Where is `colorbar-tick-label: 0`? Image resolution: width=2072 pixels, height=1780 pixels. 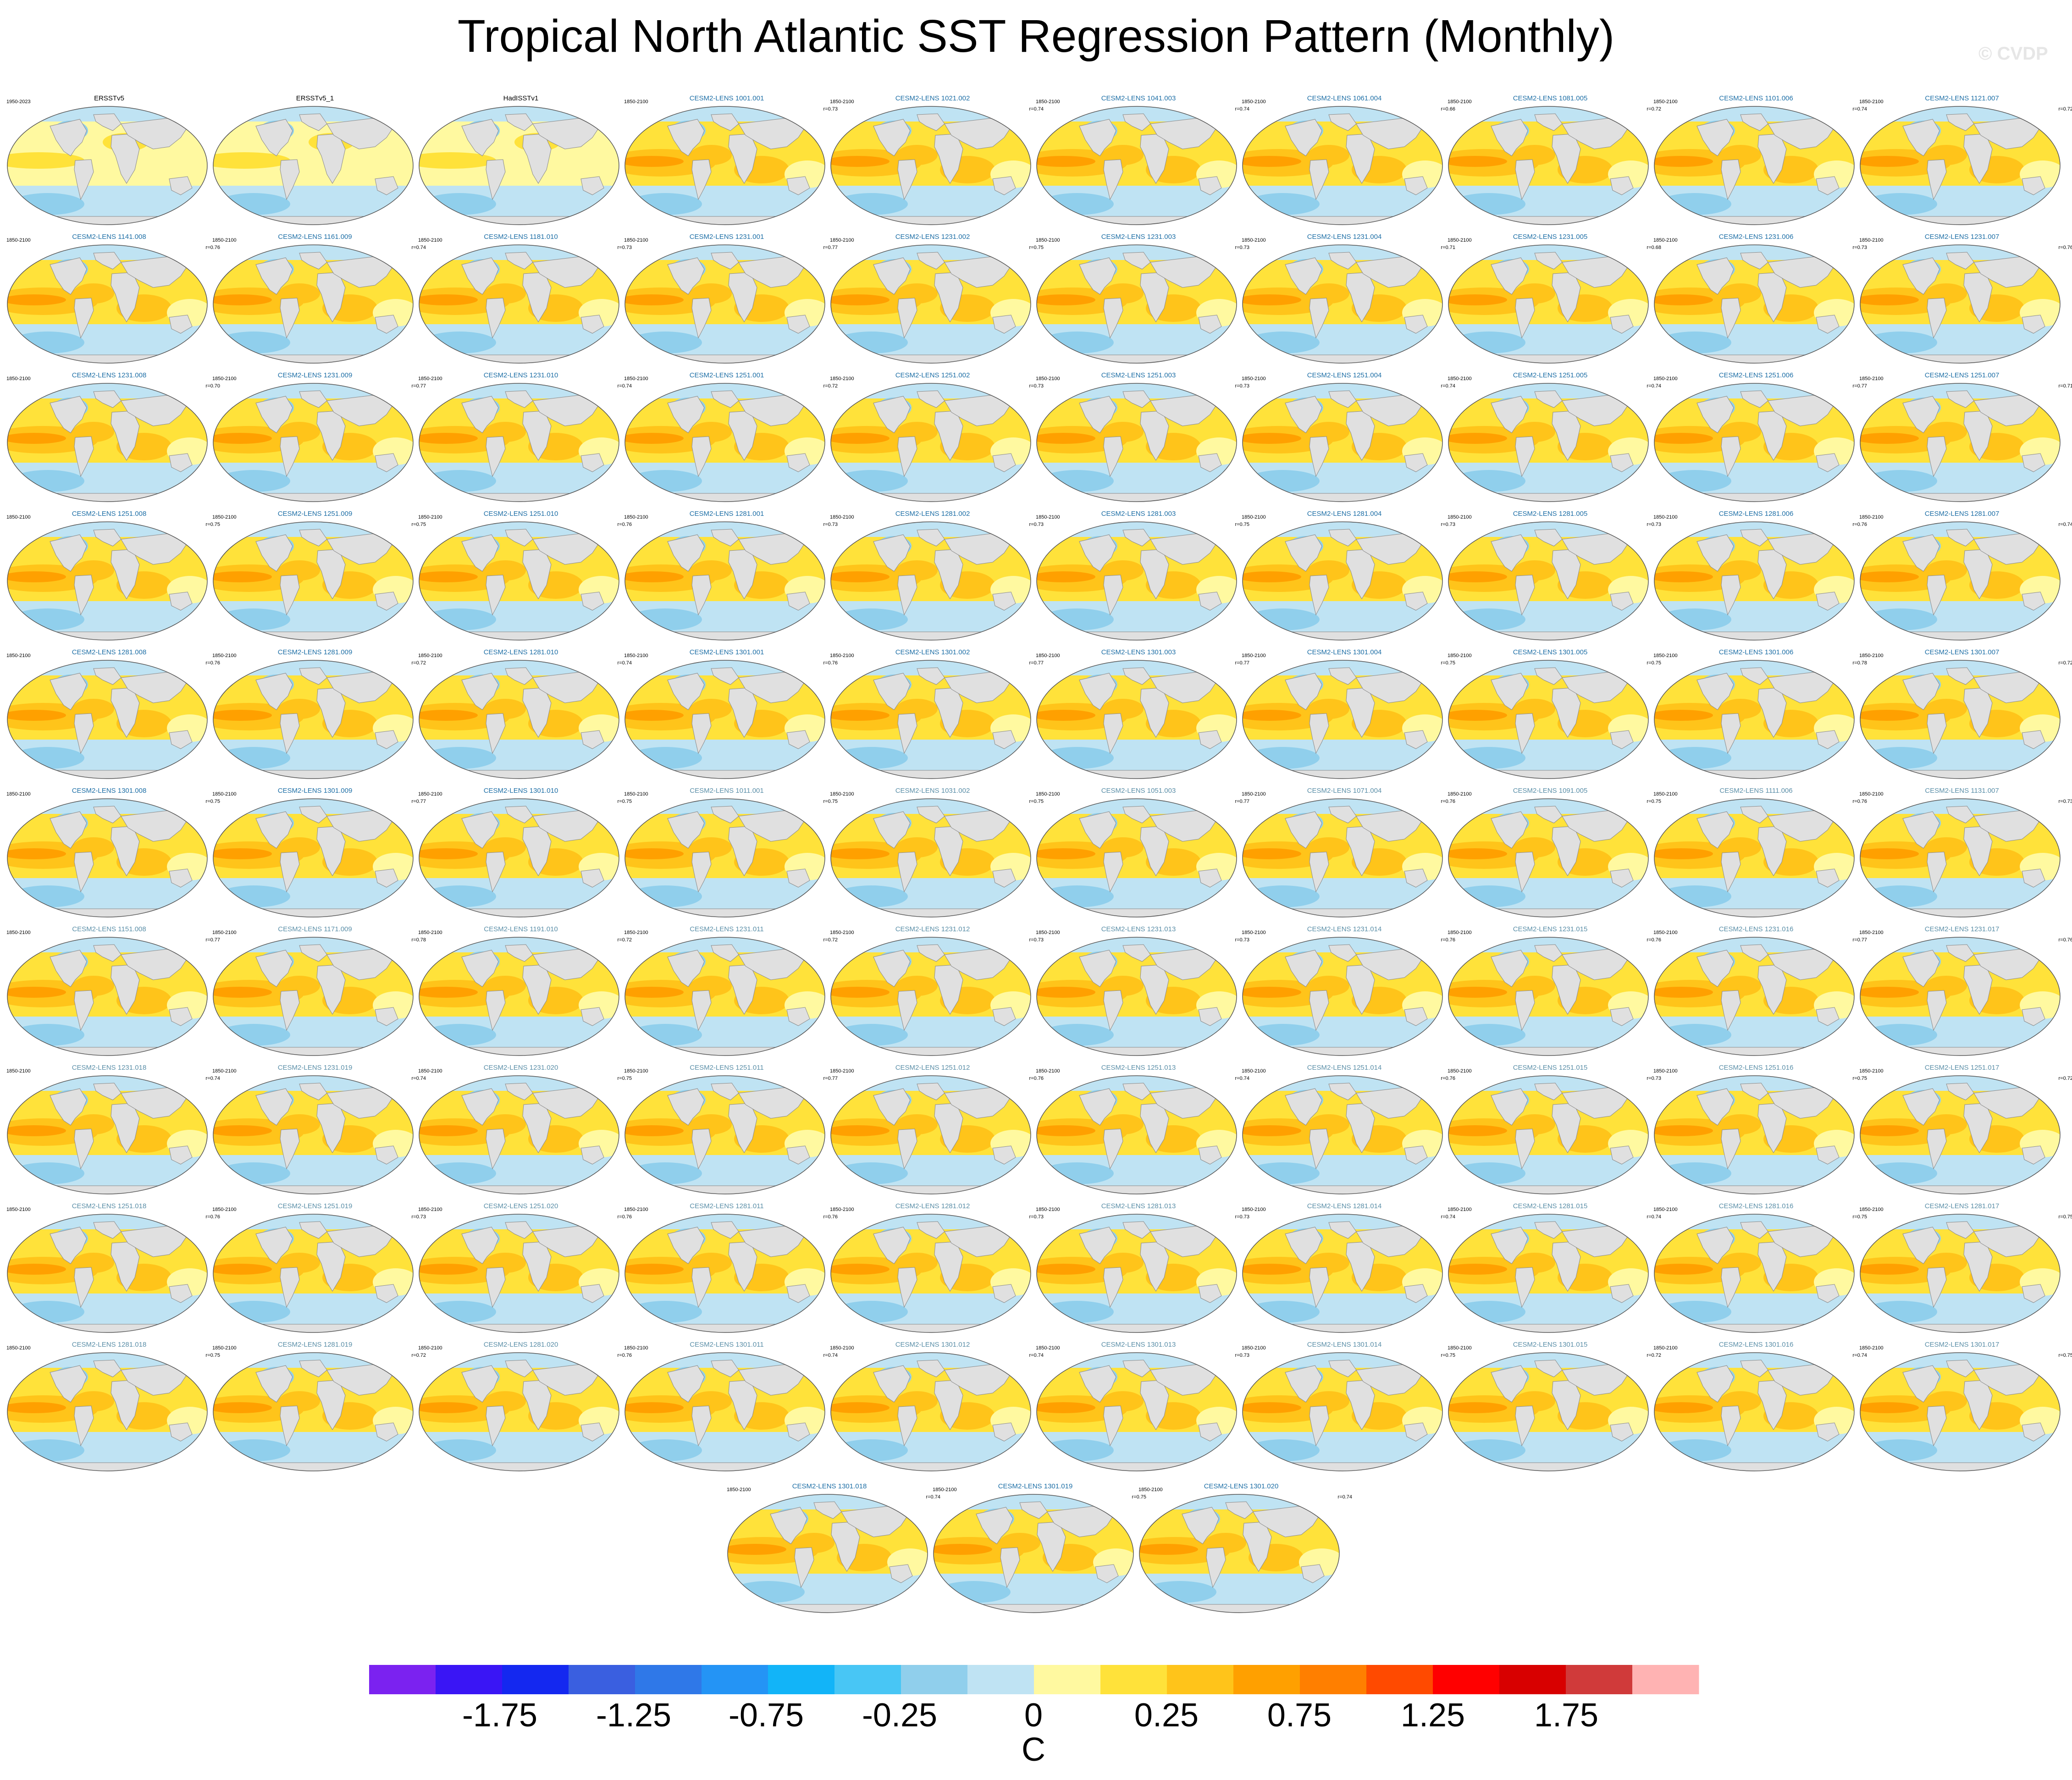
colorbar-tick-label: 0 is located at coordinates (1033, 1715).